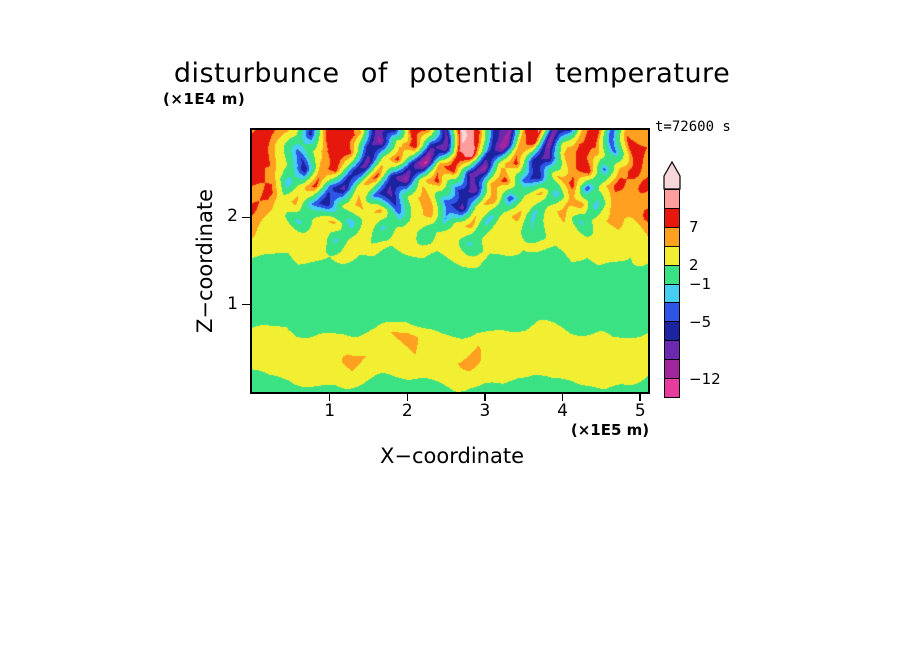 The image size is (904, 654). I want to click on x-axis-title: X−coordinate, so click(452, 456).